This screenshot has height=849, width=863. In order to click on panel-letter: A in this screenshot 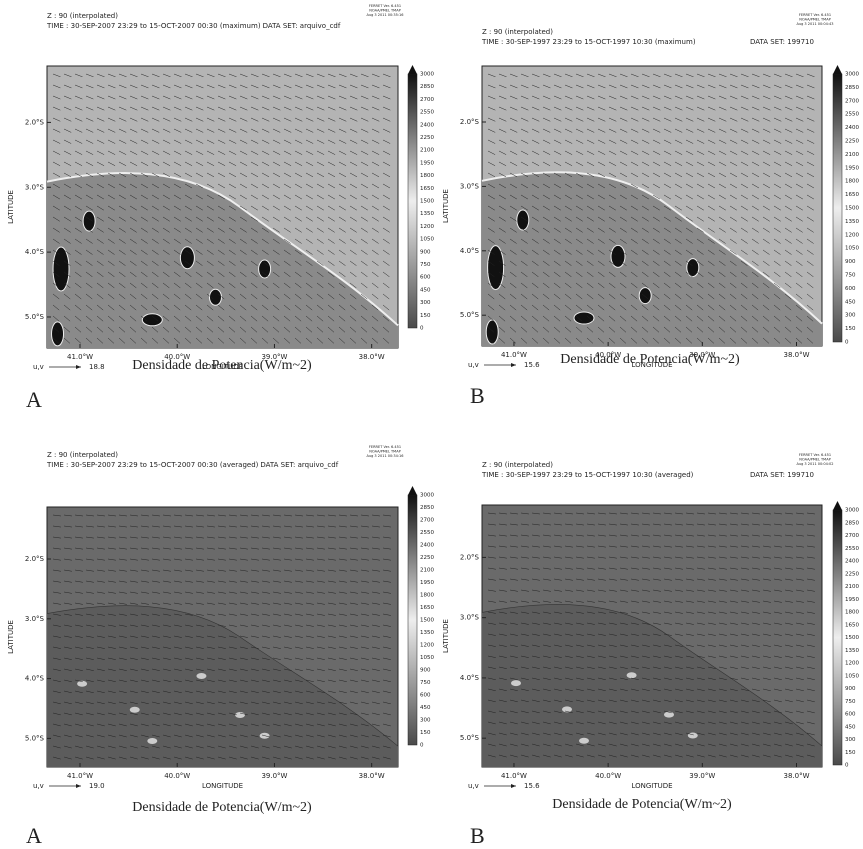, I will do `click(34, 399)`.